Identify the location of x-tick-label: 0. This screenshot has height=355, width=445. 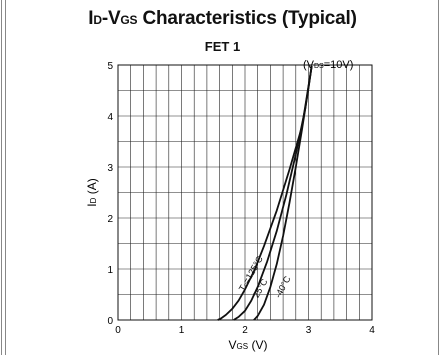
(118, 330).